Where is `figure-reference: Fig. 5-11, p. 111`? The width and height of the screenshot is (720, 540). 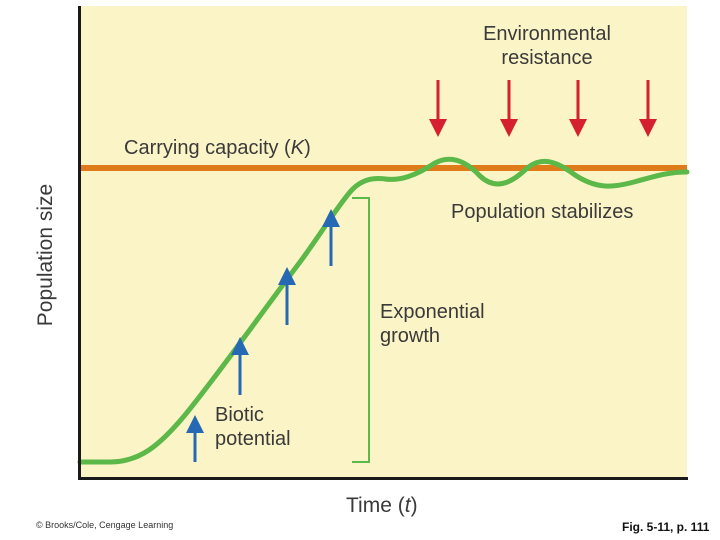
figure-reference: Fig. 5-11, p. 111 is located at coordinates (666, 527).